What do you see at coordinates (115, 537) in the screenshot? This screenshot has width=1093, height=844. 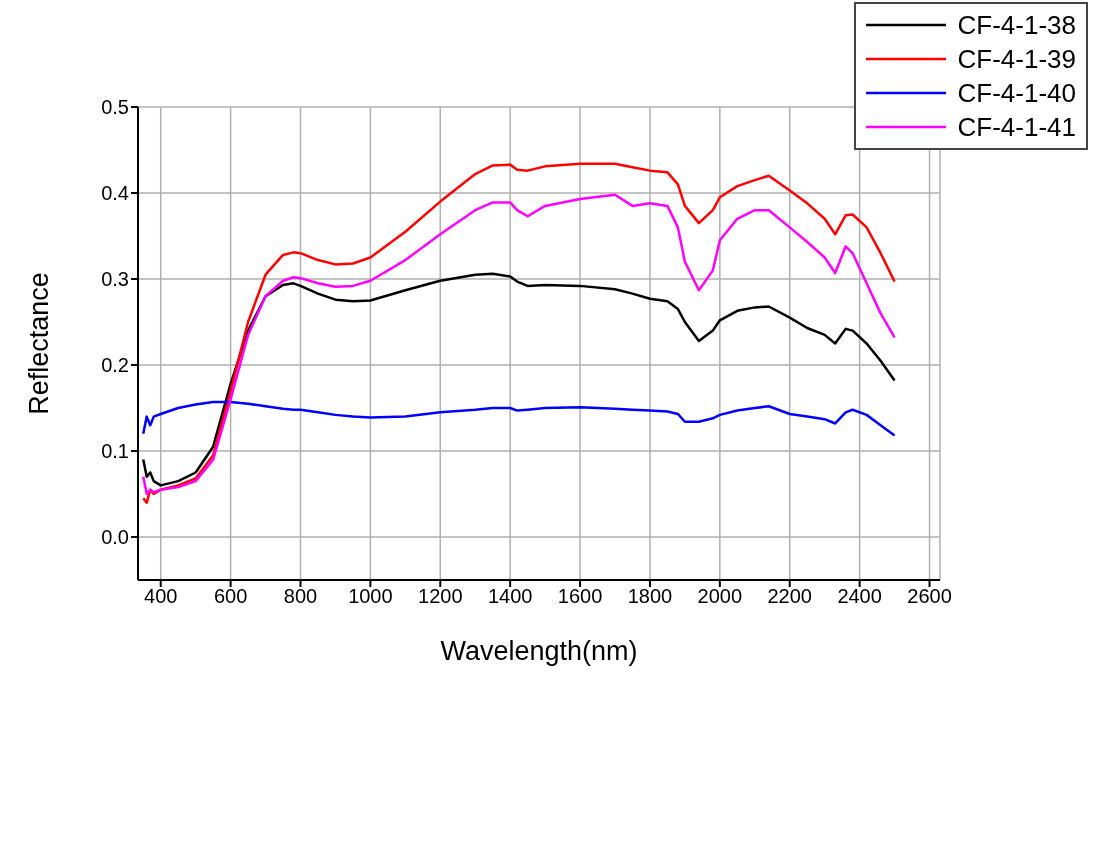 I see `y-tick-label: 0.0` at bounding box center [115, 537].